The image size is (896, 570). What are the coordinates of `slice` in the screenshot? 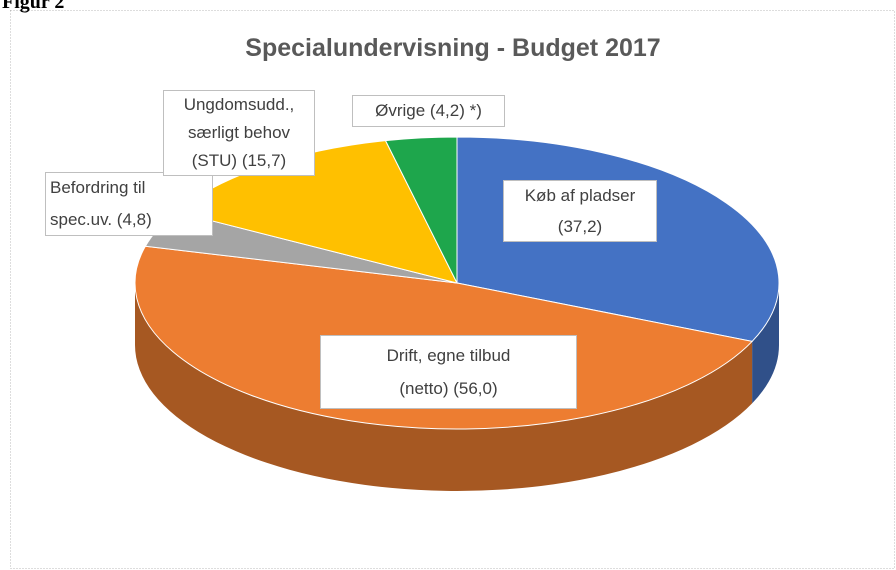 It's located at (421, 210).